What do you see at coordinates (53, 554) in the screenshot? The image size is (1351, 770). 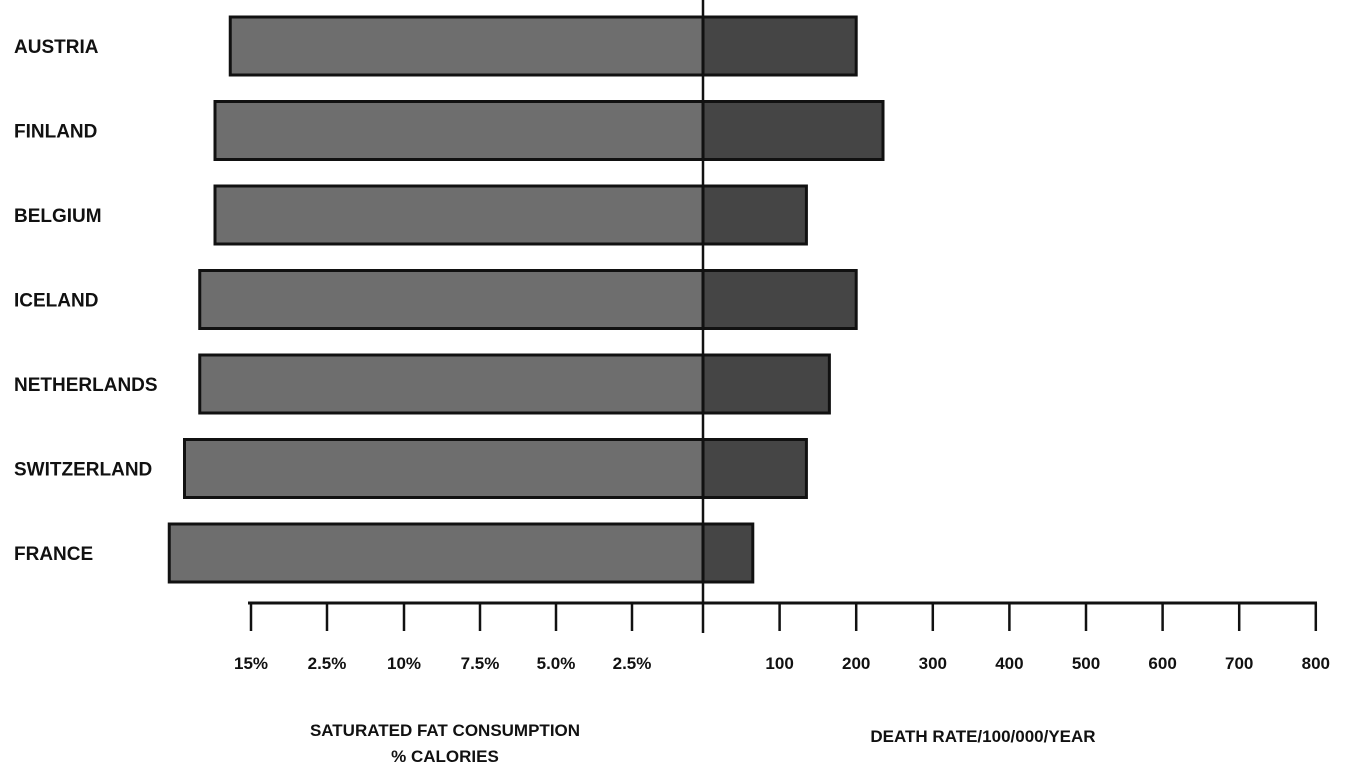 I see `country-label-france: FRANCE` at bounding box center [53, 554].